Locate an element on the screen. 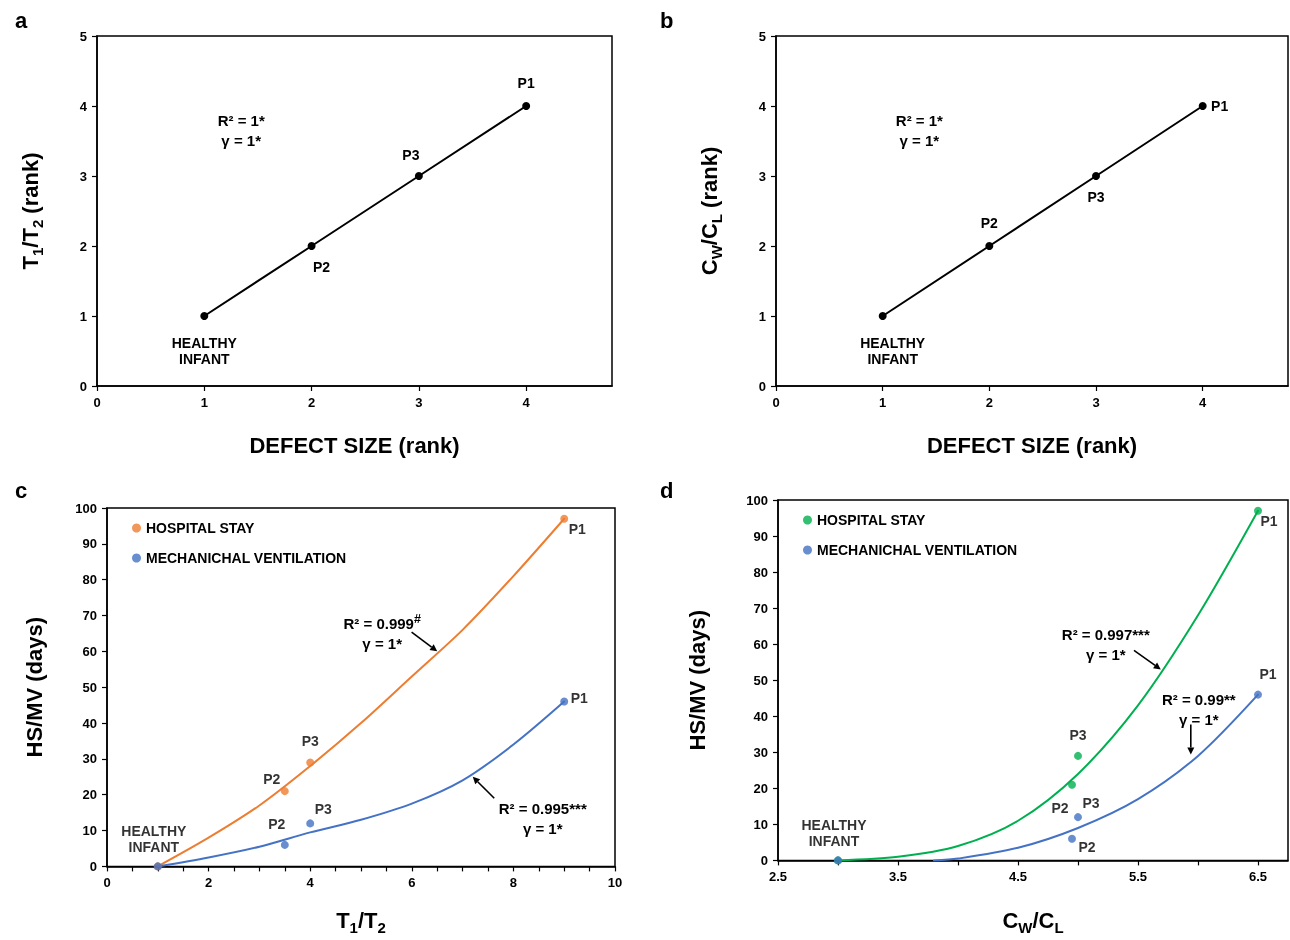 This screenshot has height=940, width=1290. annotation: R² = 0.999$^{#}$ γ = 1* is located at coordinates (382, 632).